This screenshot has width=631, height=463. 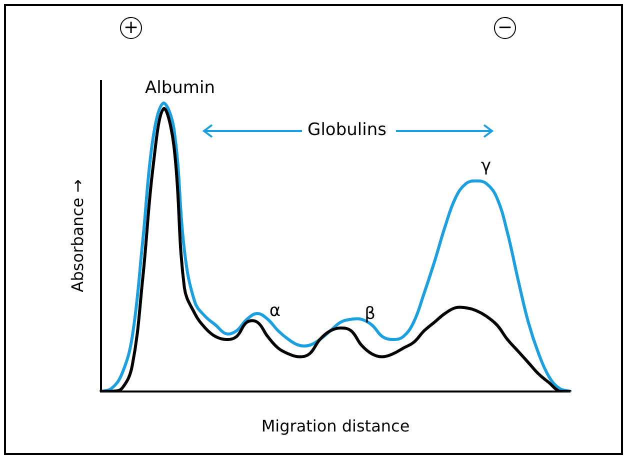 I want to click on annotation: γ, so click(x=486, y=166).